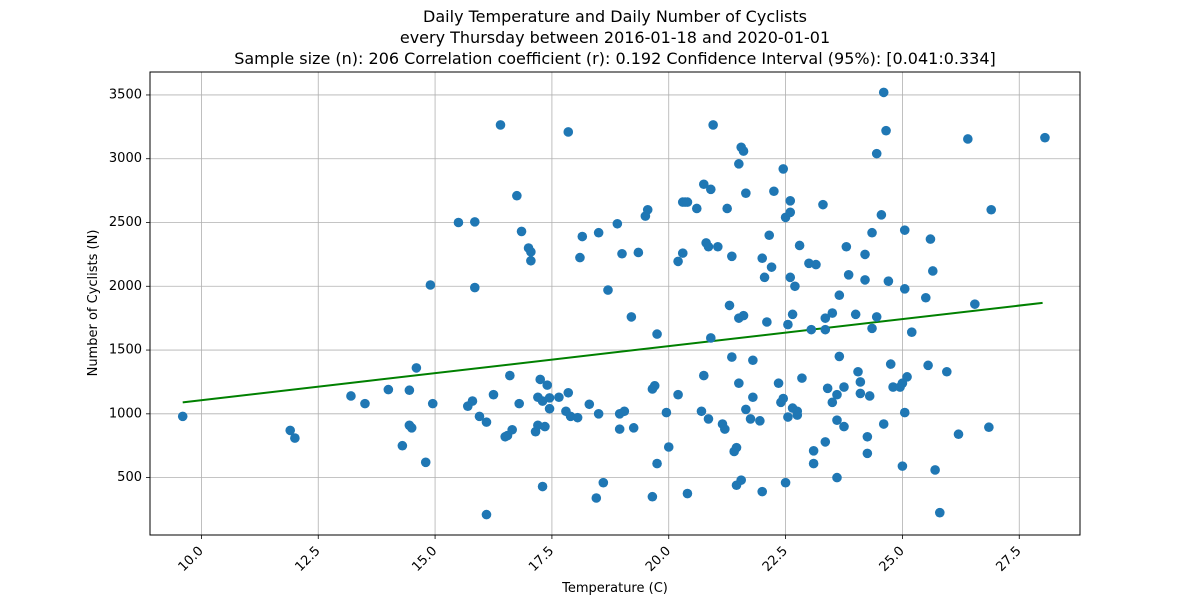 The image size is (1200, 600). What do you see at coordinates (125, 158) in the screenshot?
I see `y-tick-label: 3000` at bounding box center [125, 158].